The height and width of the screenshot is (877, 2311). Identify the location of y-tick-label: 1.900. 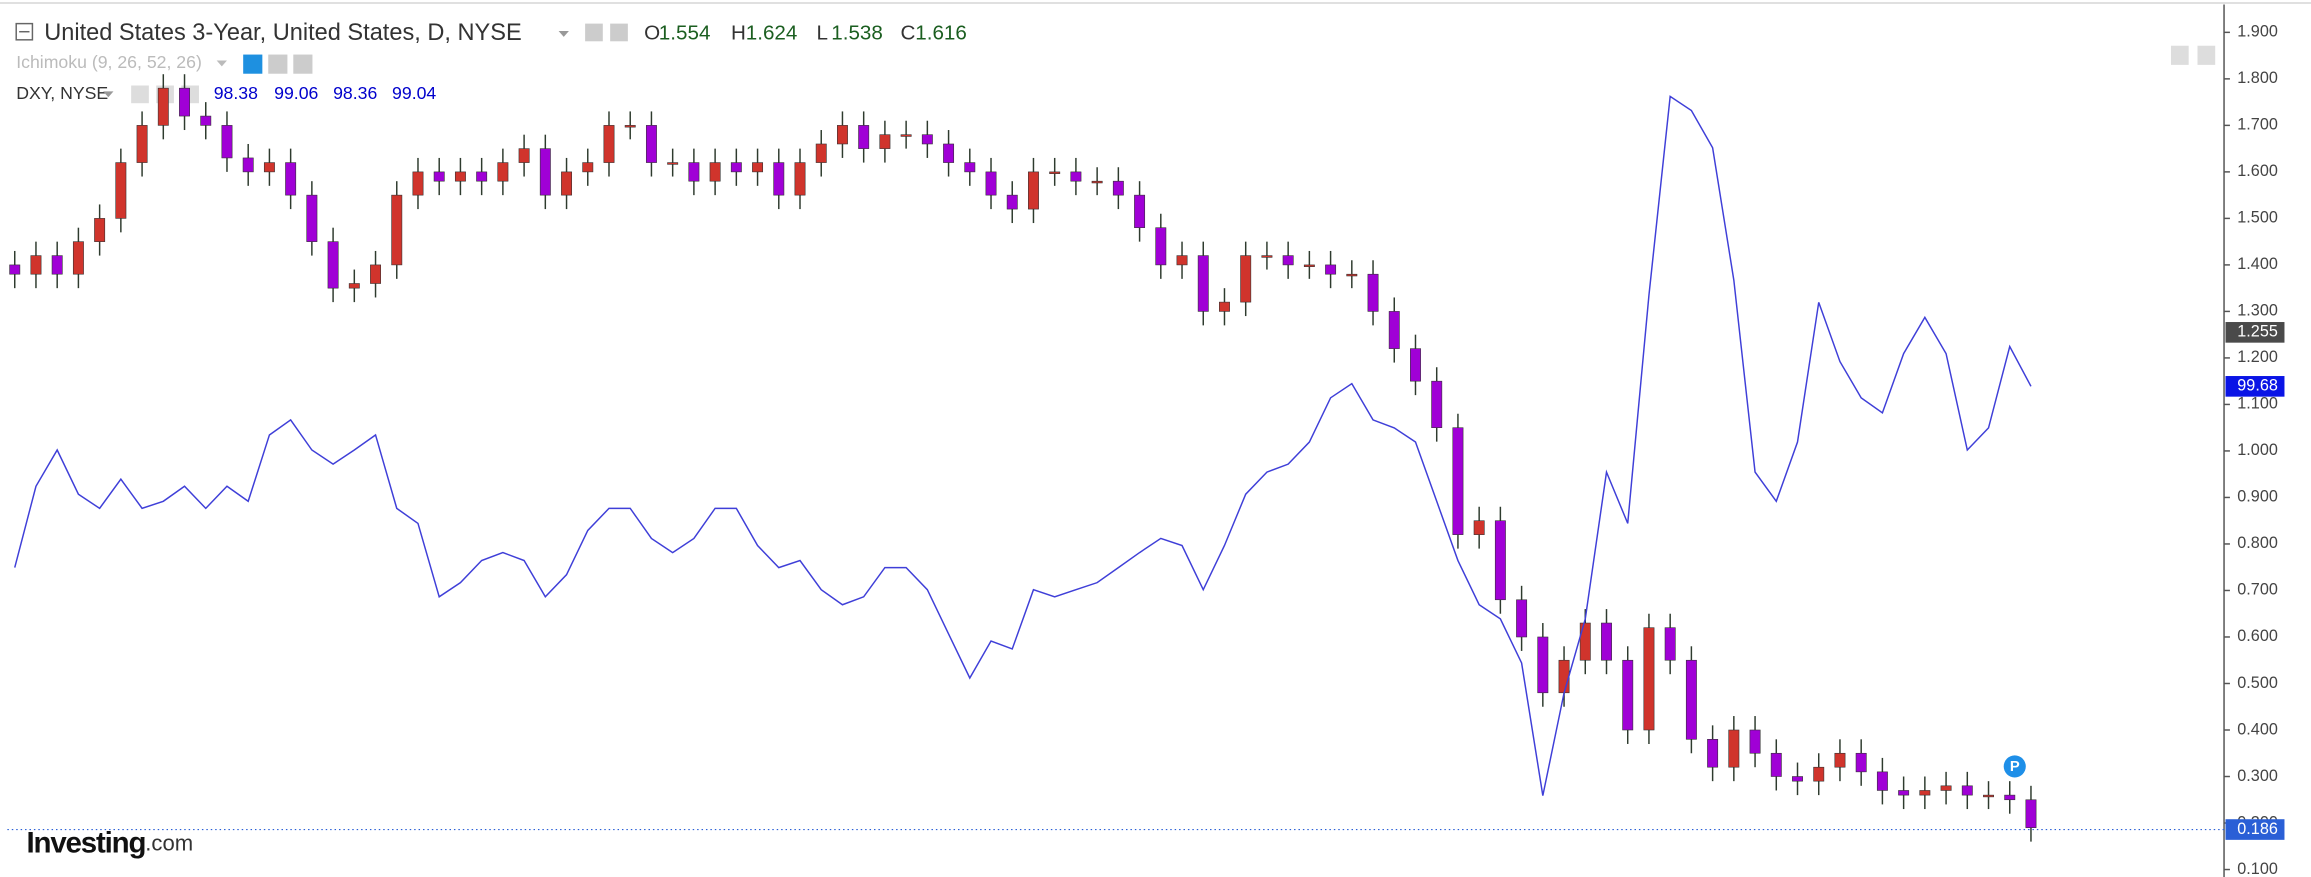
(2257, 32).